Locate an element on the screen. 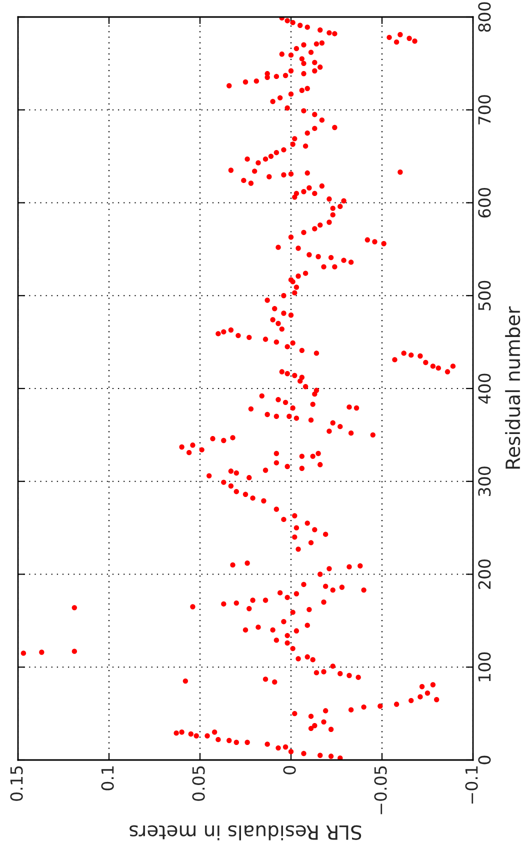  y-tick-label: 500 is located at coordinates (484, 295).